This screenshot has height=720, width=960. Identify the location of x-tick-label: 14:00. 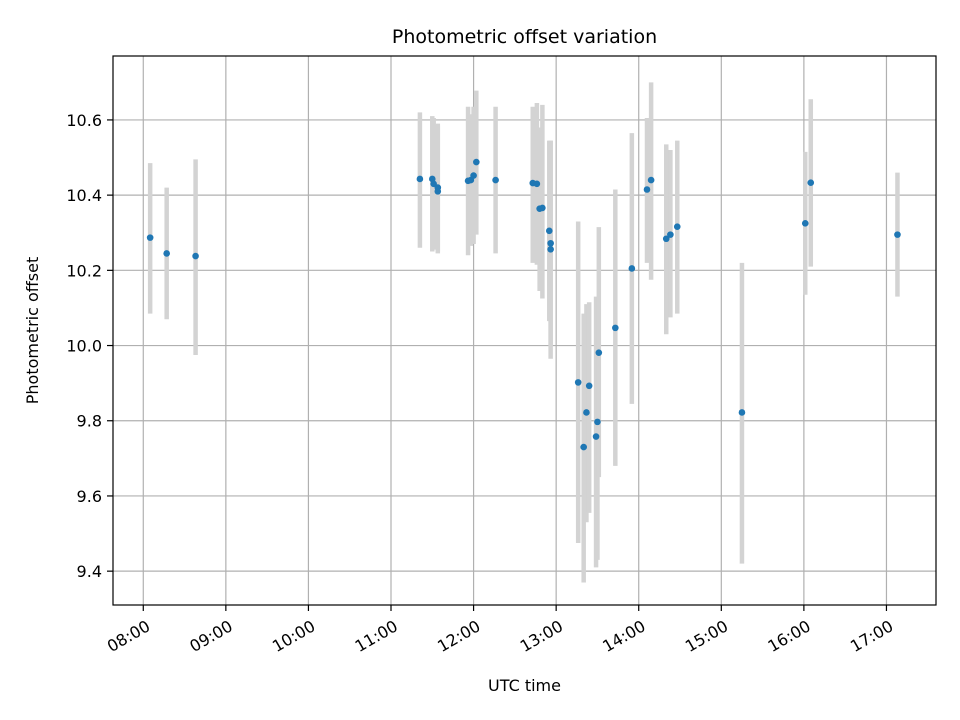
(623, 636).